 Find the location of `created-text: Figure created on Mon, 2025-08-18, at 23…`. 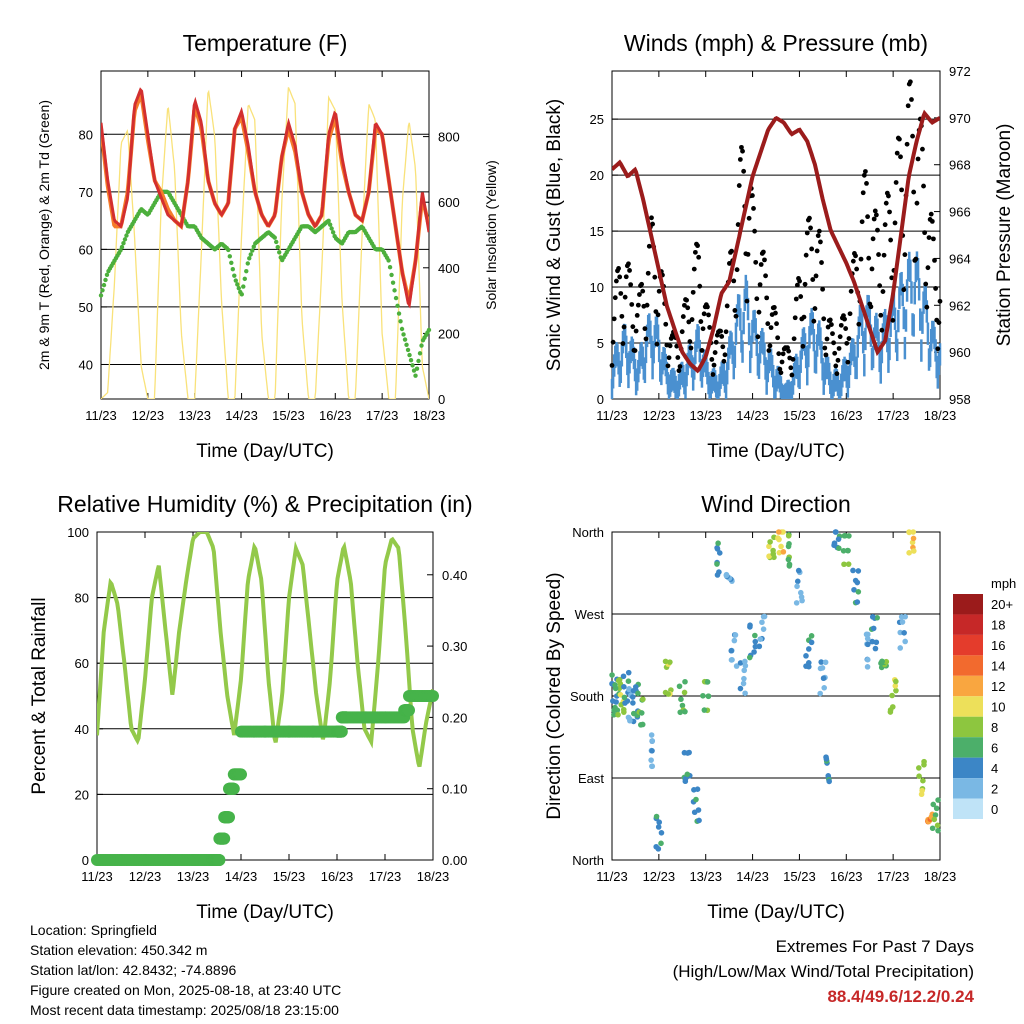

created-text: Figure created on Mon, 2025-08-18, at 23… is located at coordinates (186, 990).